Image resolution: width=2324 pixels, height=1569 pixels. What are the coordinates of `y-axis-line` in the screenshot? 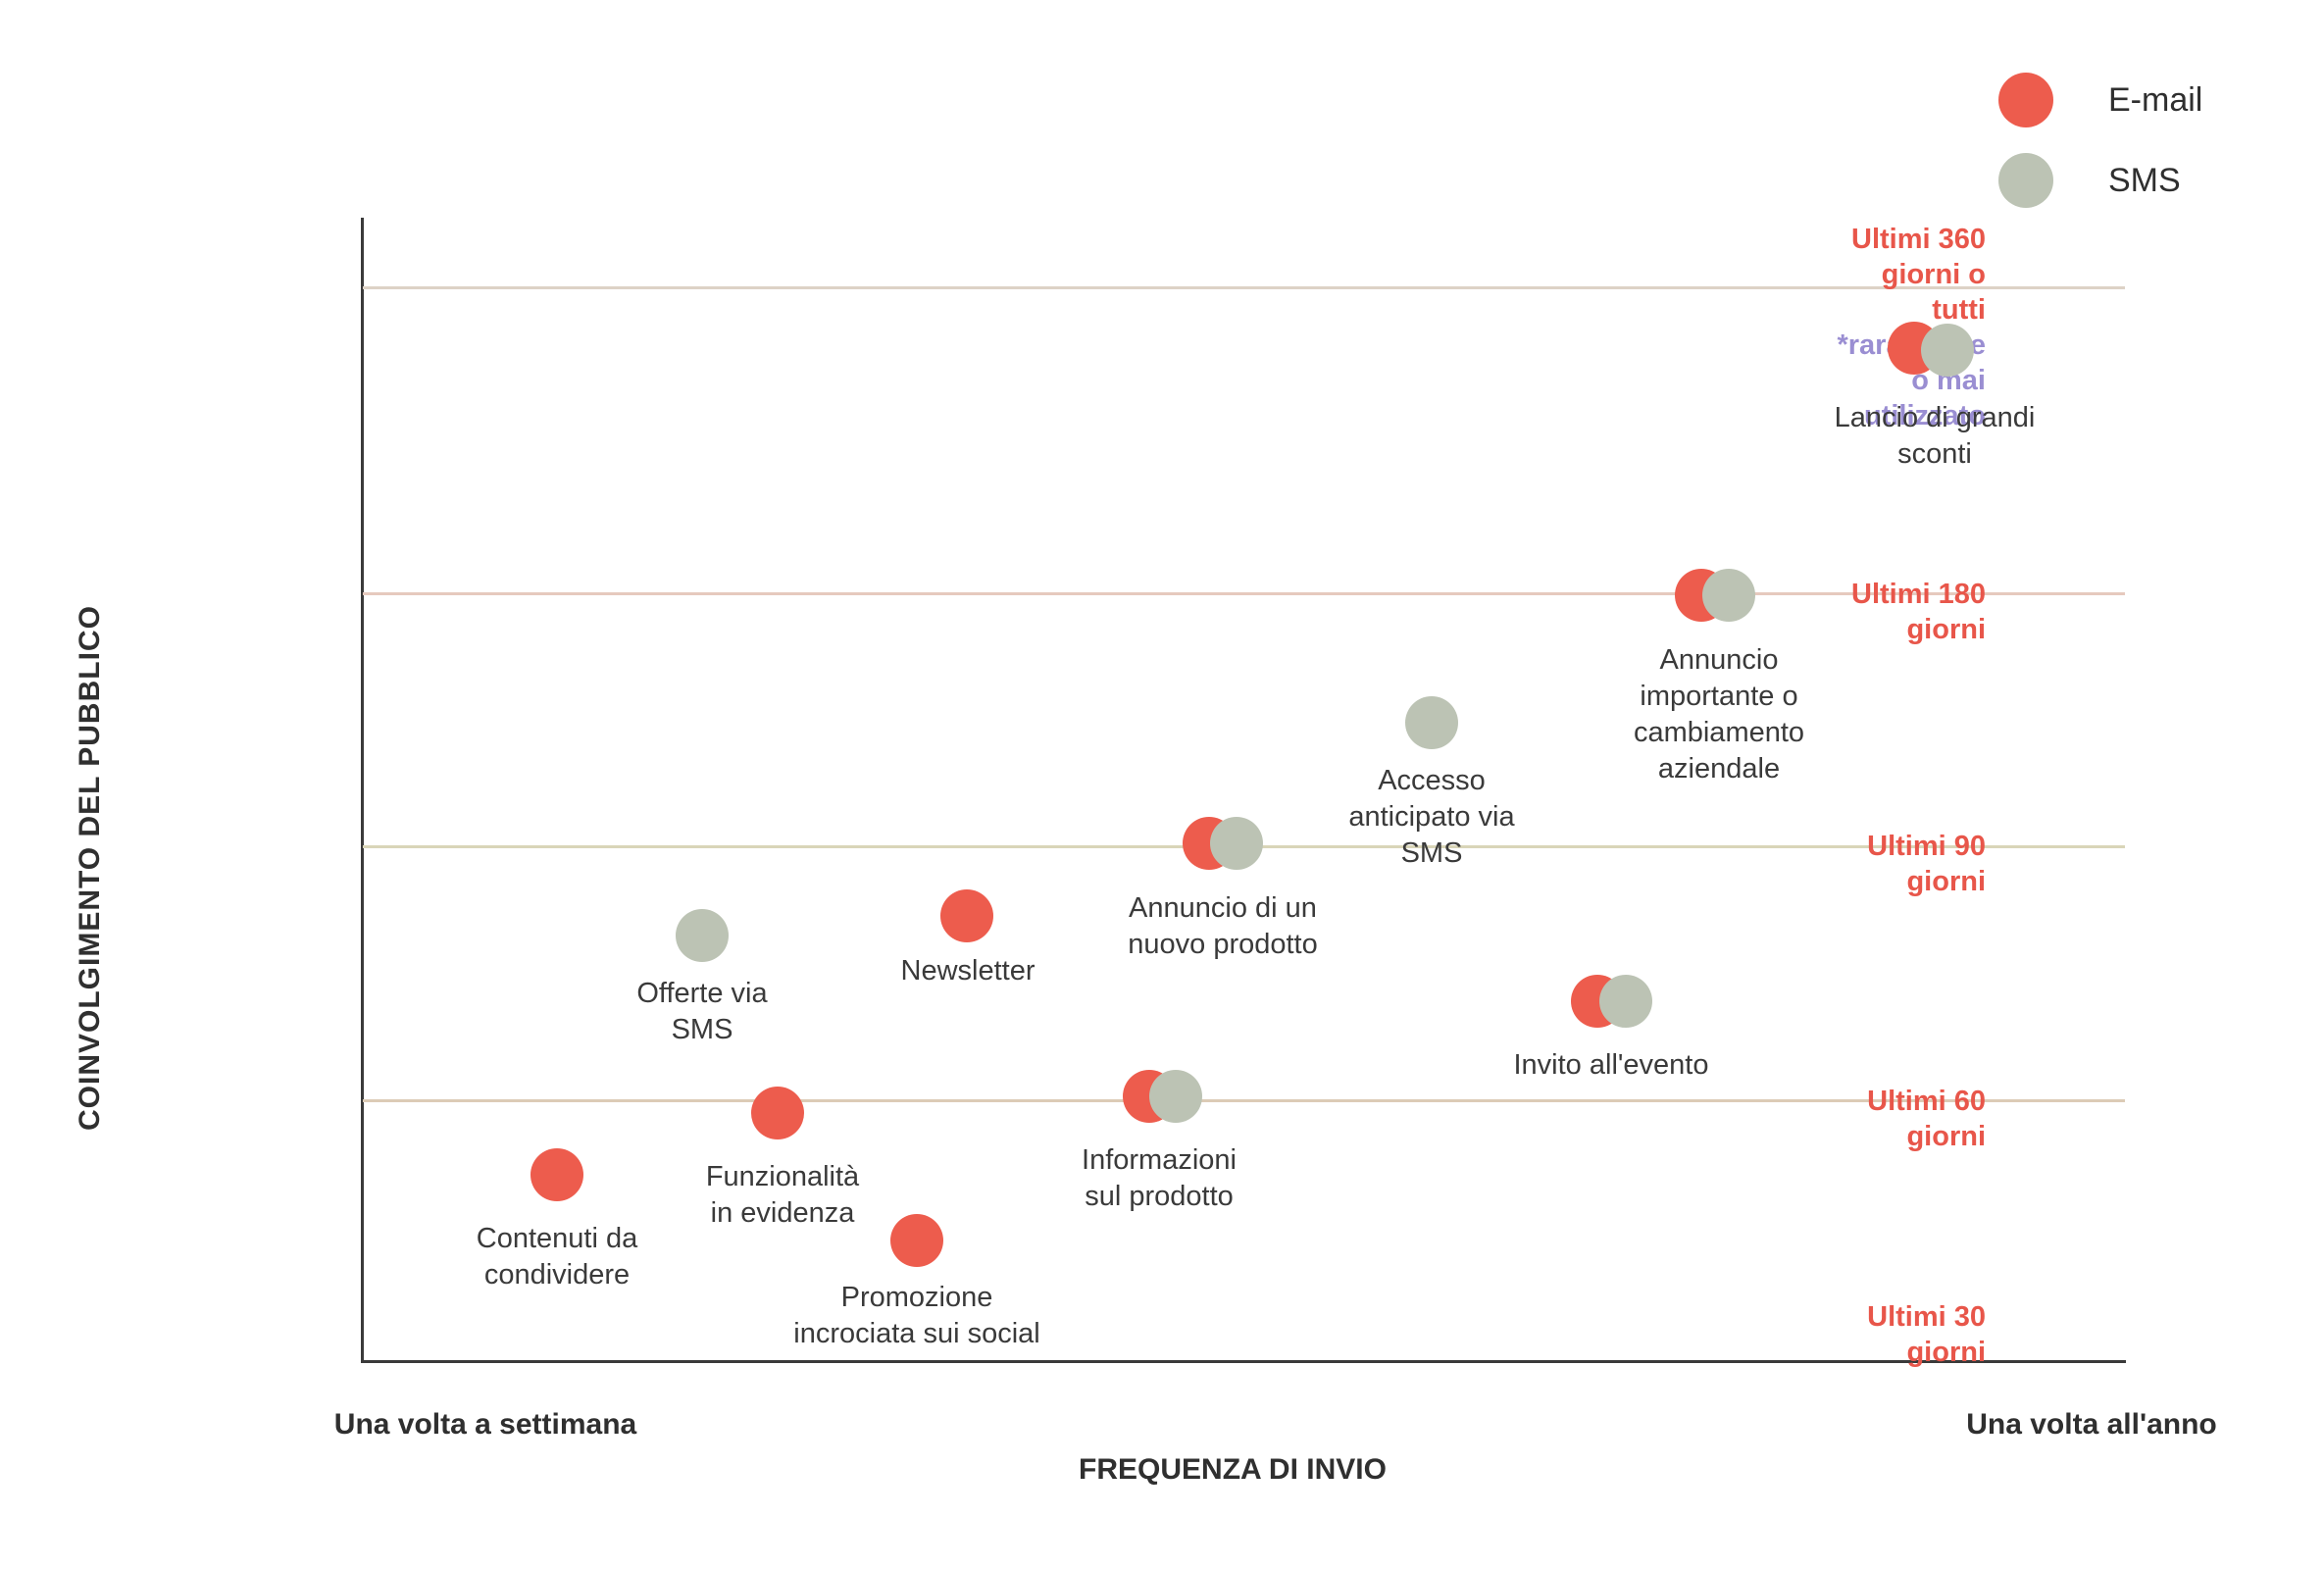 It's located at (363, 790).